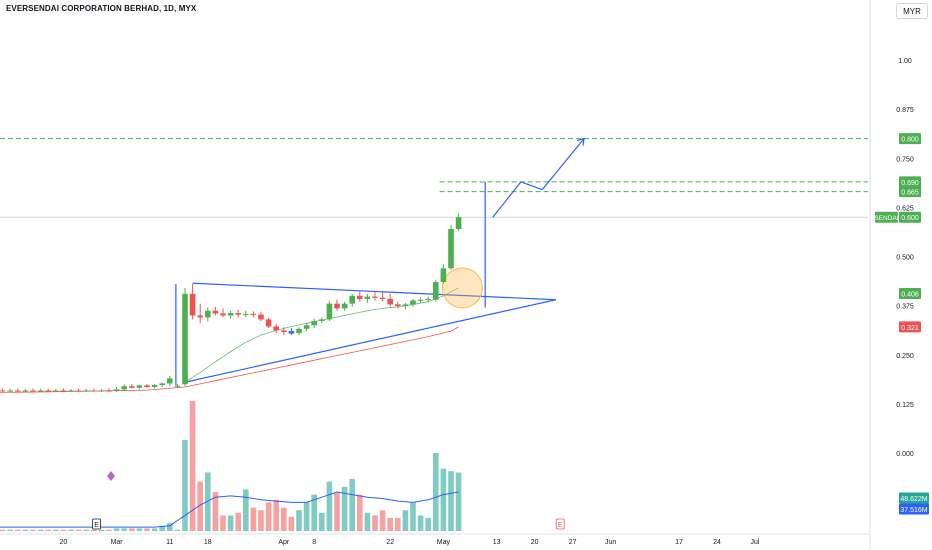 The height and width of the screenshot is (550, 932). I want to click on x-tick-label: 8, so click(314, 542).